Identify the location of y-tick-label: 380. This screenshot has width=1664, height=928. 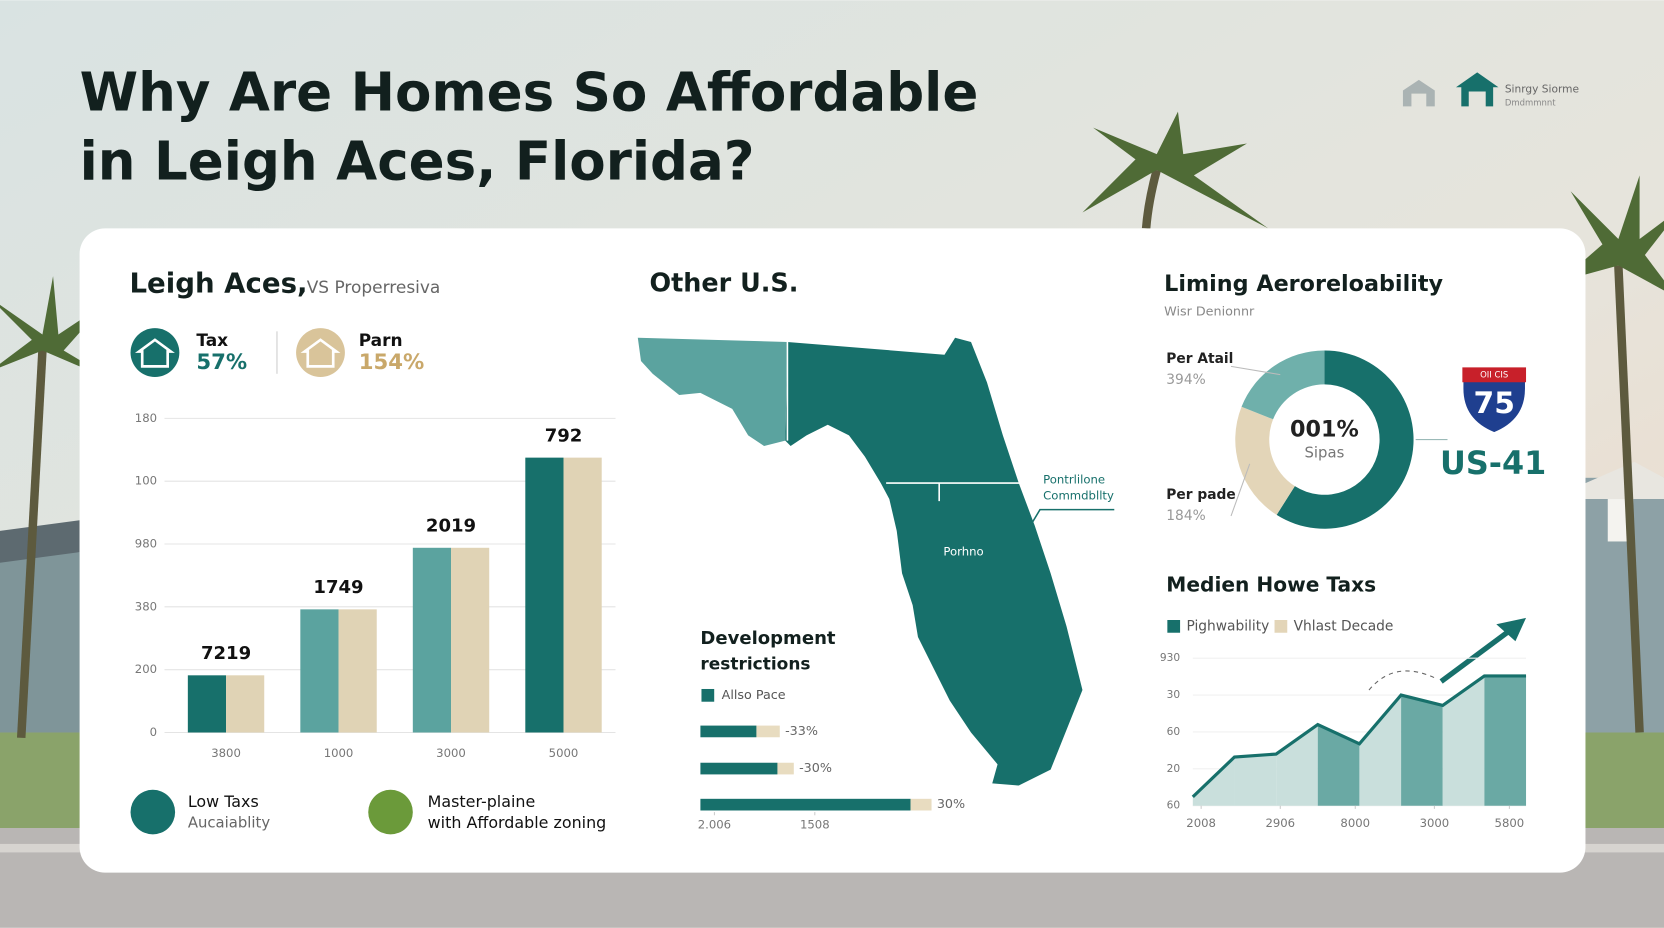
(146, 606).